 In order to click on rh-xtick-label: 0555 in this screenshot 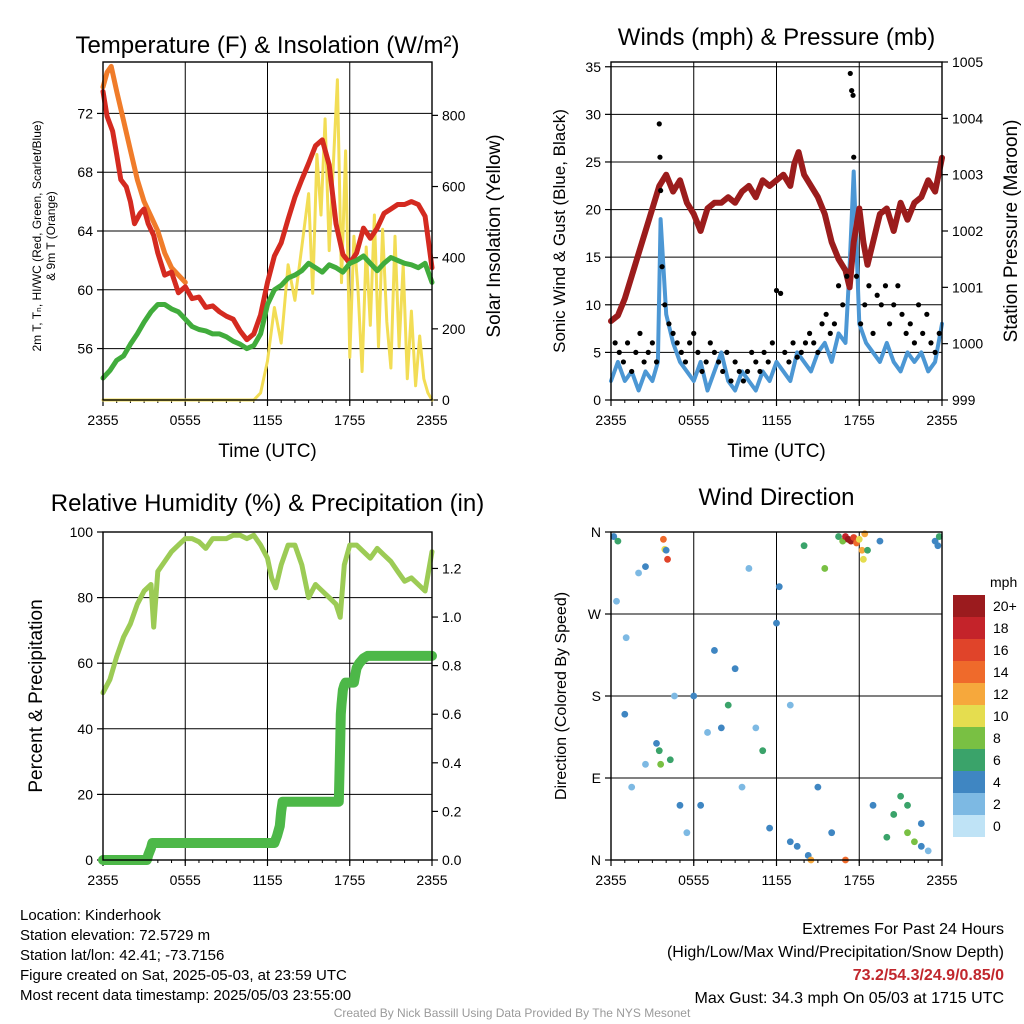, I will do `click(185, 880)`.